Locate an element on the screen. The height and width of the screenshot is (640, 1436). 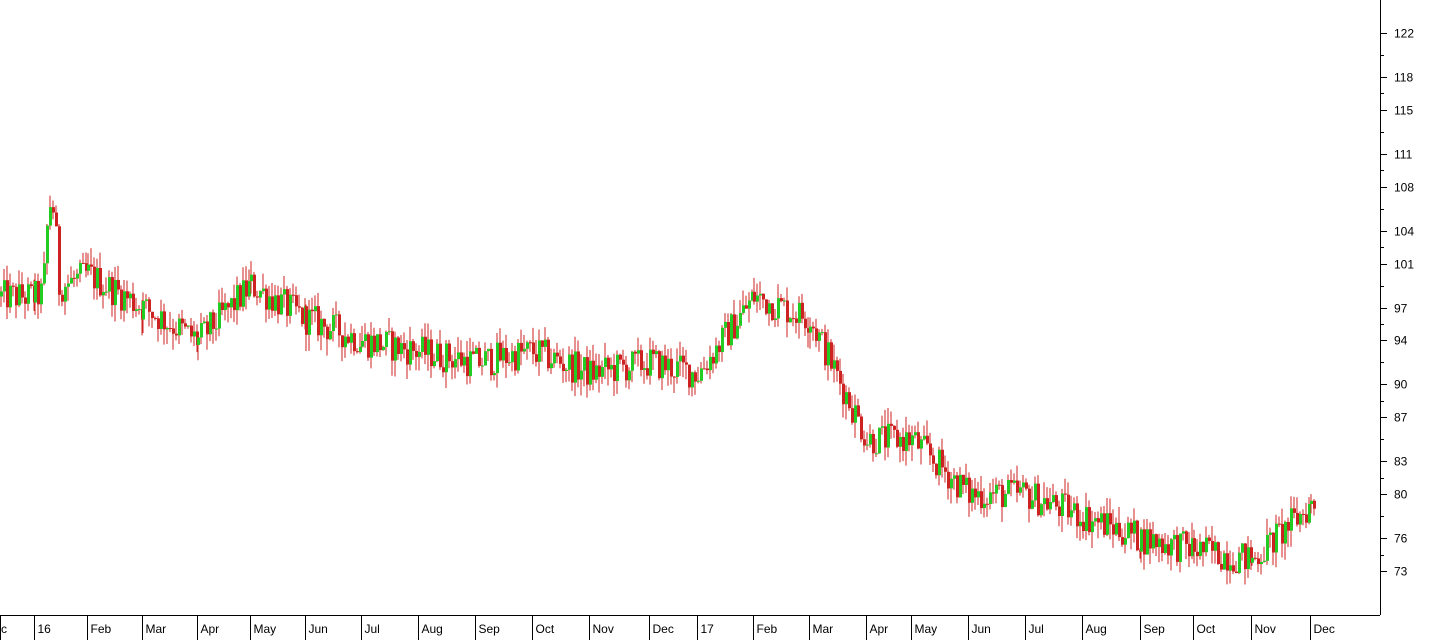
x-tick-label: c is located at coordinates (4, 629).